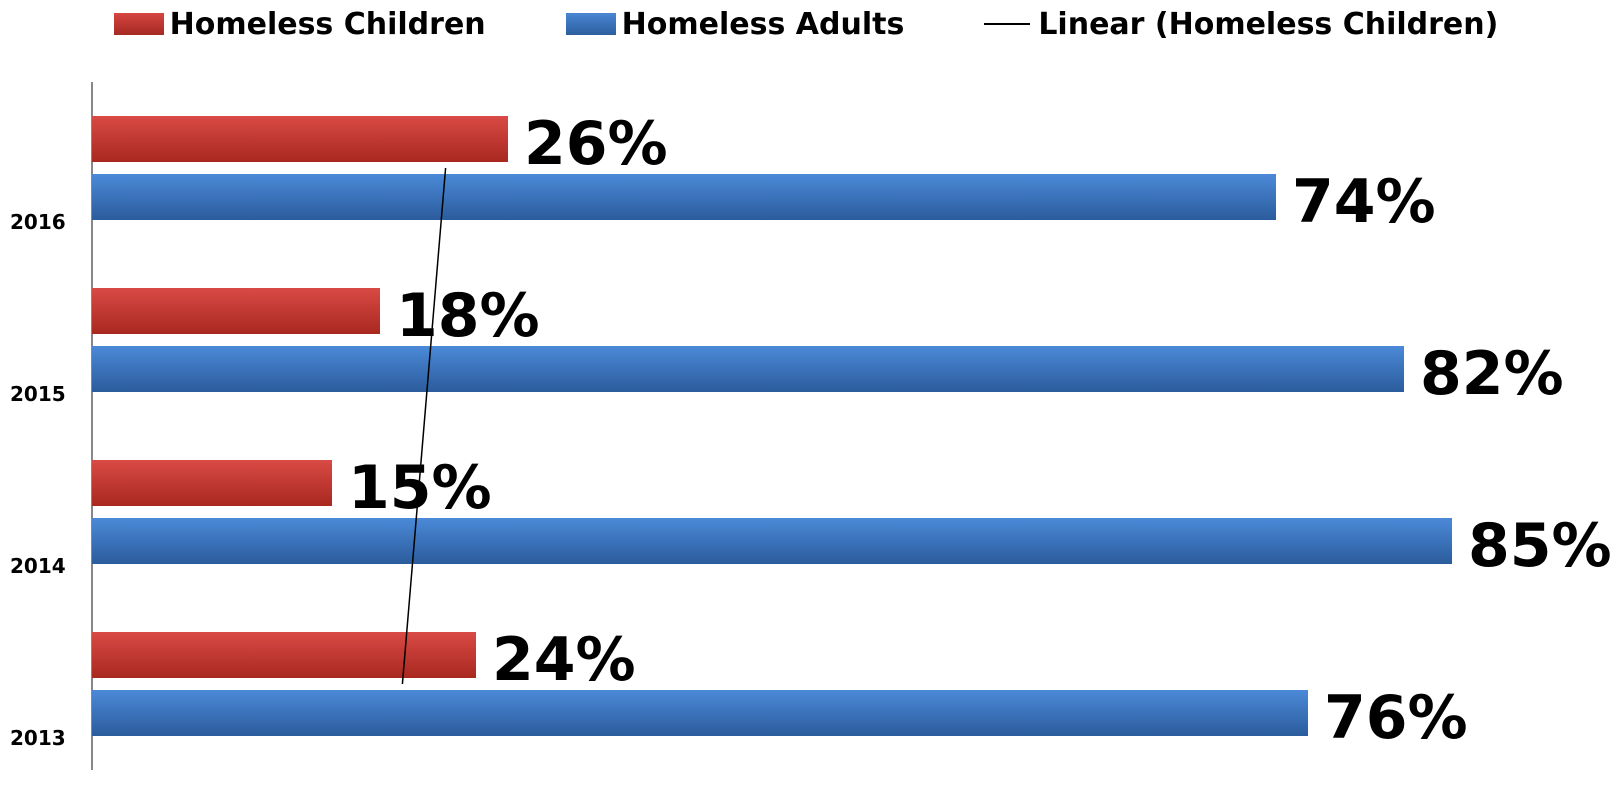 The width and height of the screenshot is (1612, 791). Describe the element at coordinates (1396, 718) in the screenshot. I see `data-label: 76%` at that location.